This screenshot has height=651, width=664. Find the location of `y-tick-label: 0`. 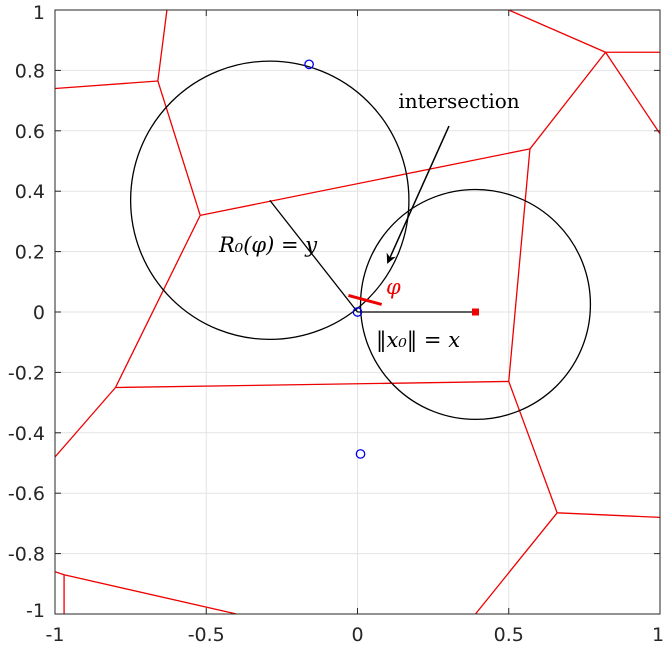

y-tick-label: 0 is located at coordinates (39, 313).